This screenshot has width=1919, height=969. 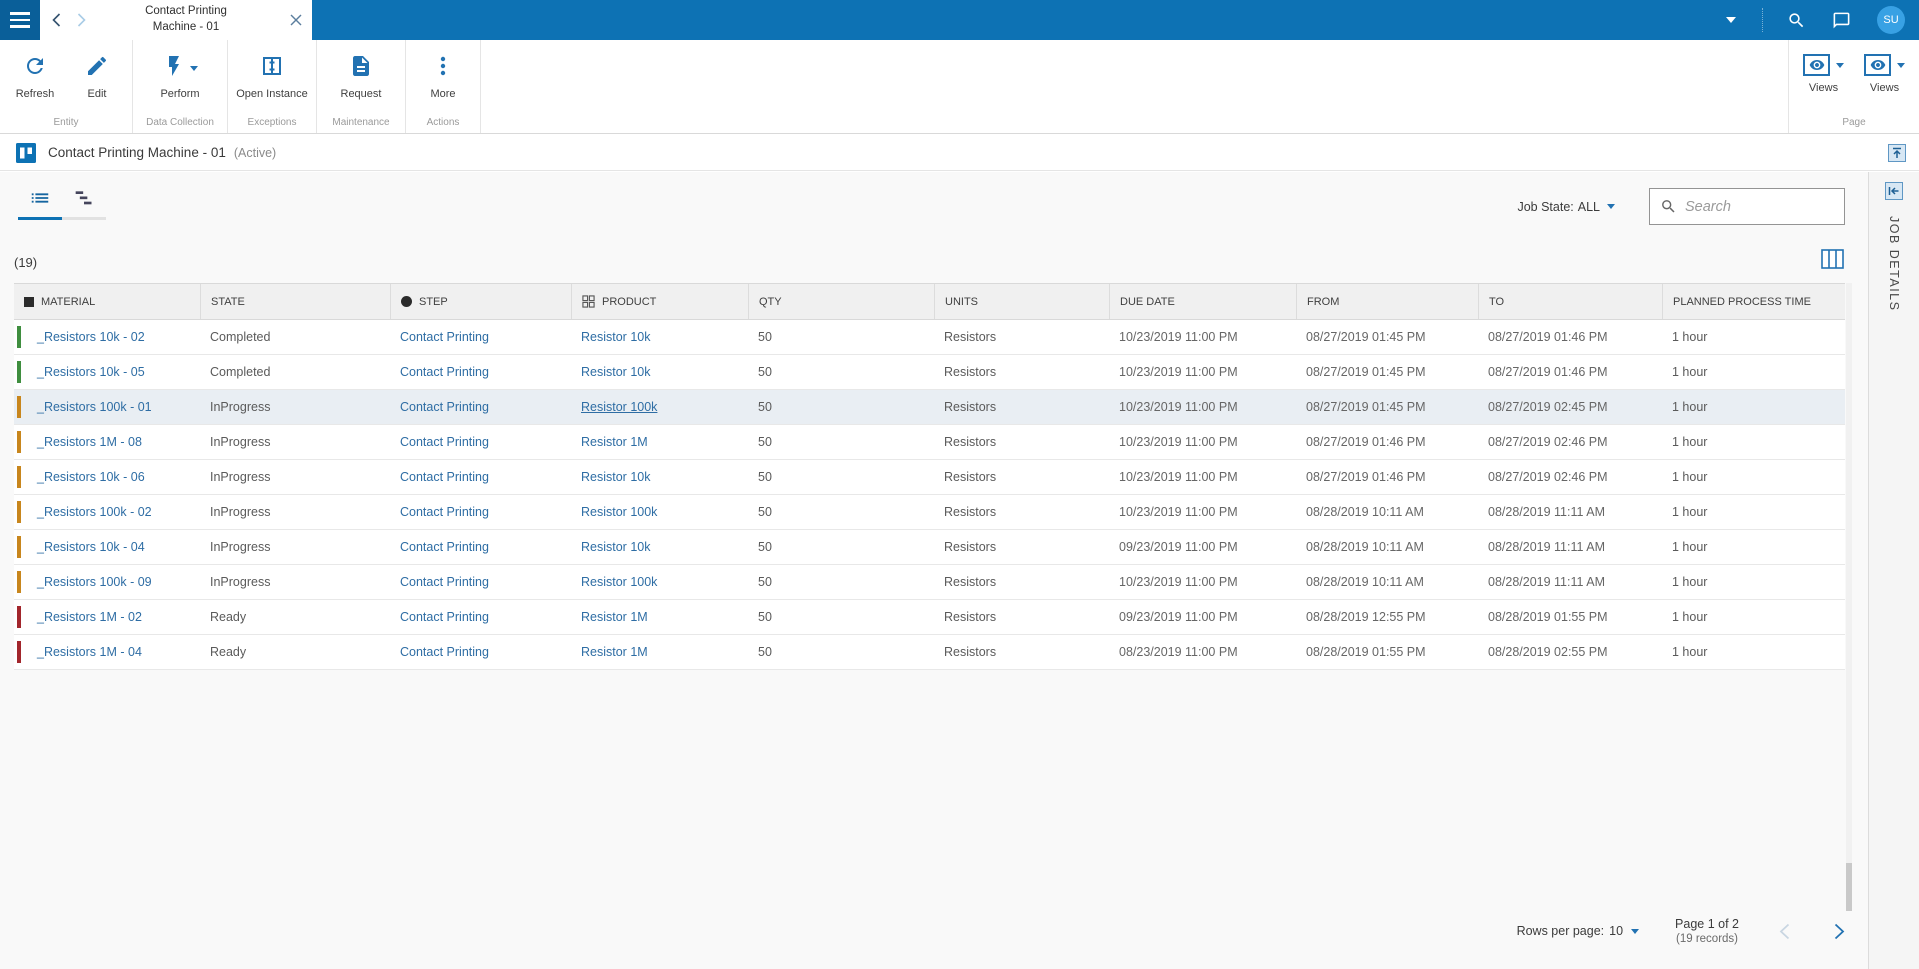 I want to click on edit-button: Edit, so click(x=97, y=77).